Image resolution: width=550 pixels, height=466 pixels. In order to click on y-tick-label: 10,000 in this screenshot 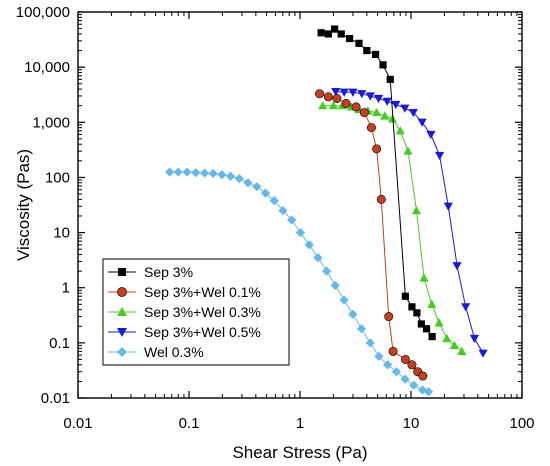, I will do `click(47, 67)`.